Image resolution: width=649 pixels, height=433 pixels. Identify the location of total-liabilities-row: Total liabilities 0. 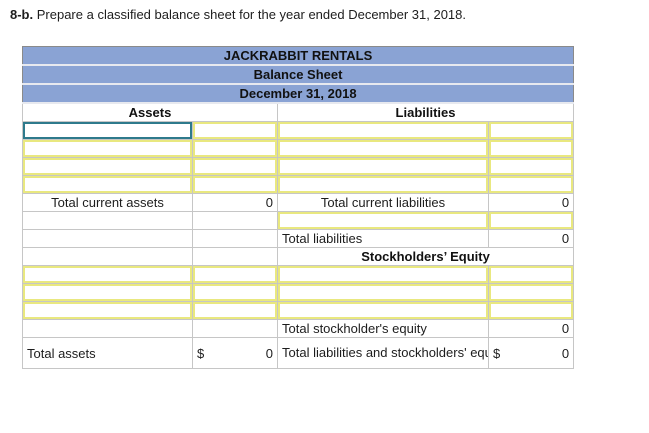
(298, 238).